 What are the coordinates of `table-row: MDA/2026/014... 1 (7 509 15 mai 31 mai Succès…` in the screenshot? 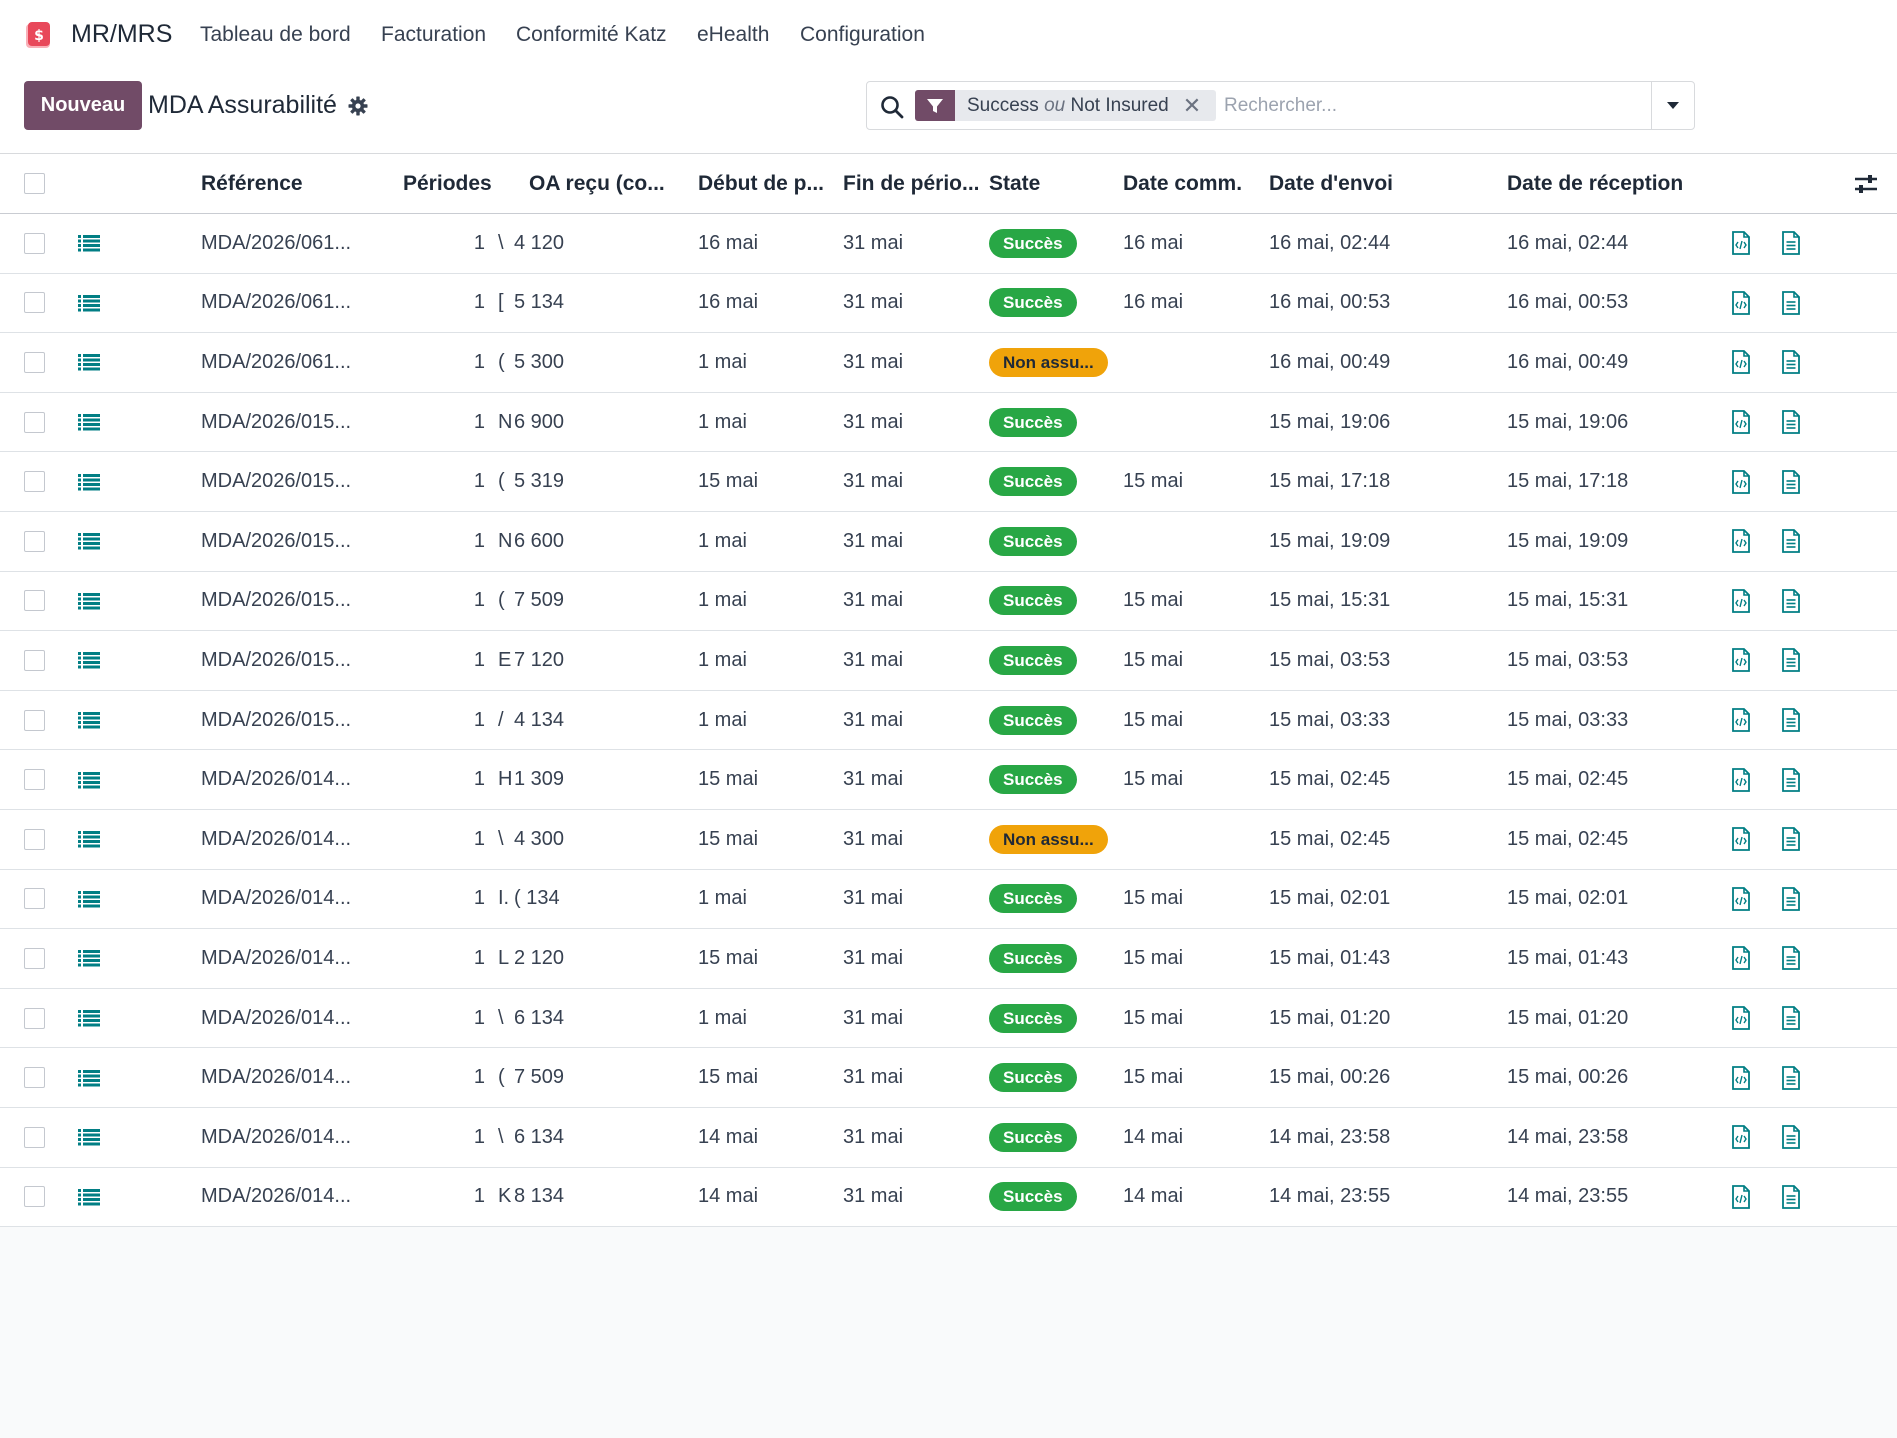 It's located at (948, 1078).